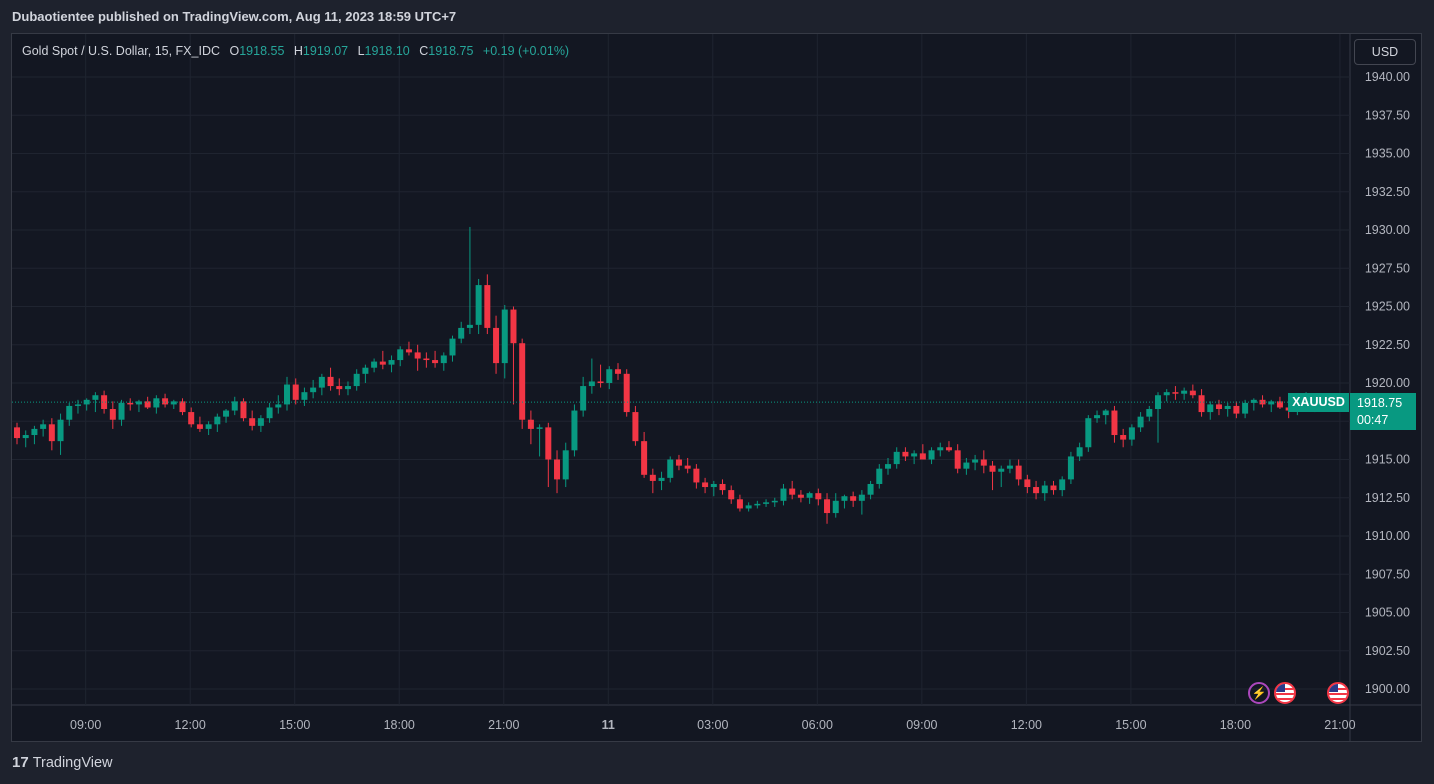 The image size is (1434, 784). What do you see at coordinates (1338, 693) in the screenshot?
I see `us-flag-icon` at bounding box center [1338, 693].